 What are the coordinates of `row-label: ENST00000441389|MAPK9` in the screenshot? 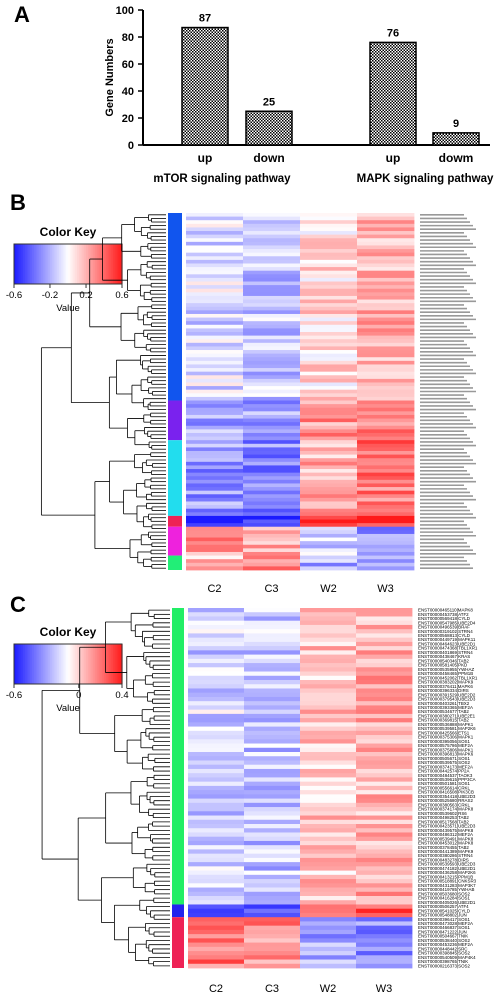 It's located at (446, 851).